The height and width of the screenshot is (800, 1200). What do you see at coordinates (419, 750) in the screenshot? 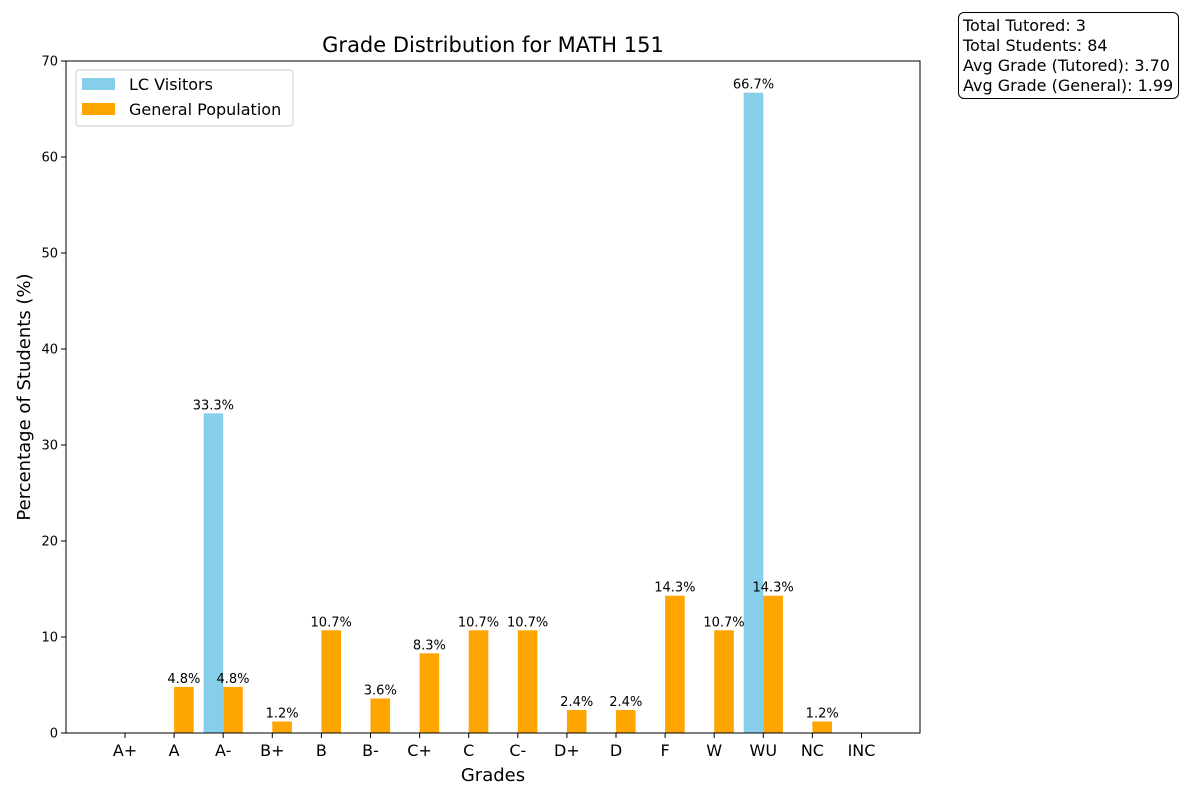
I see `x-tick-label: C+` at bounding box center [419, 750].